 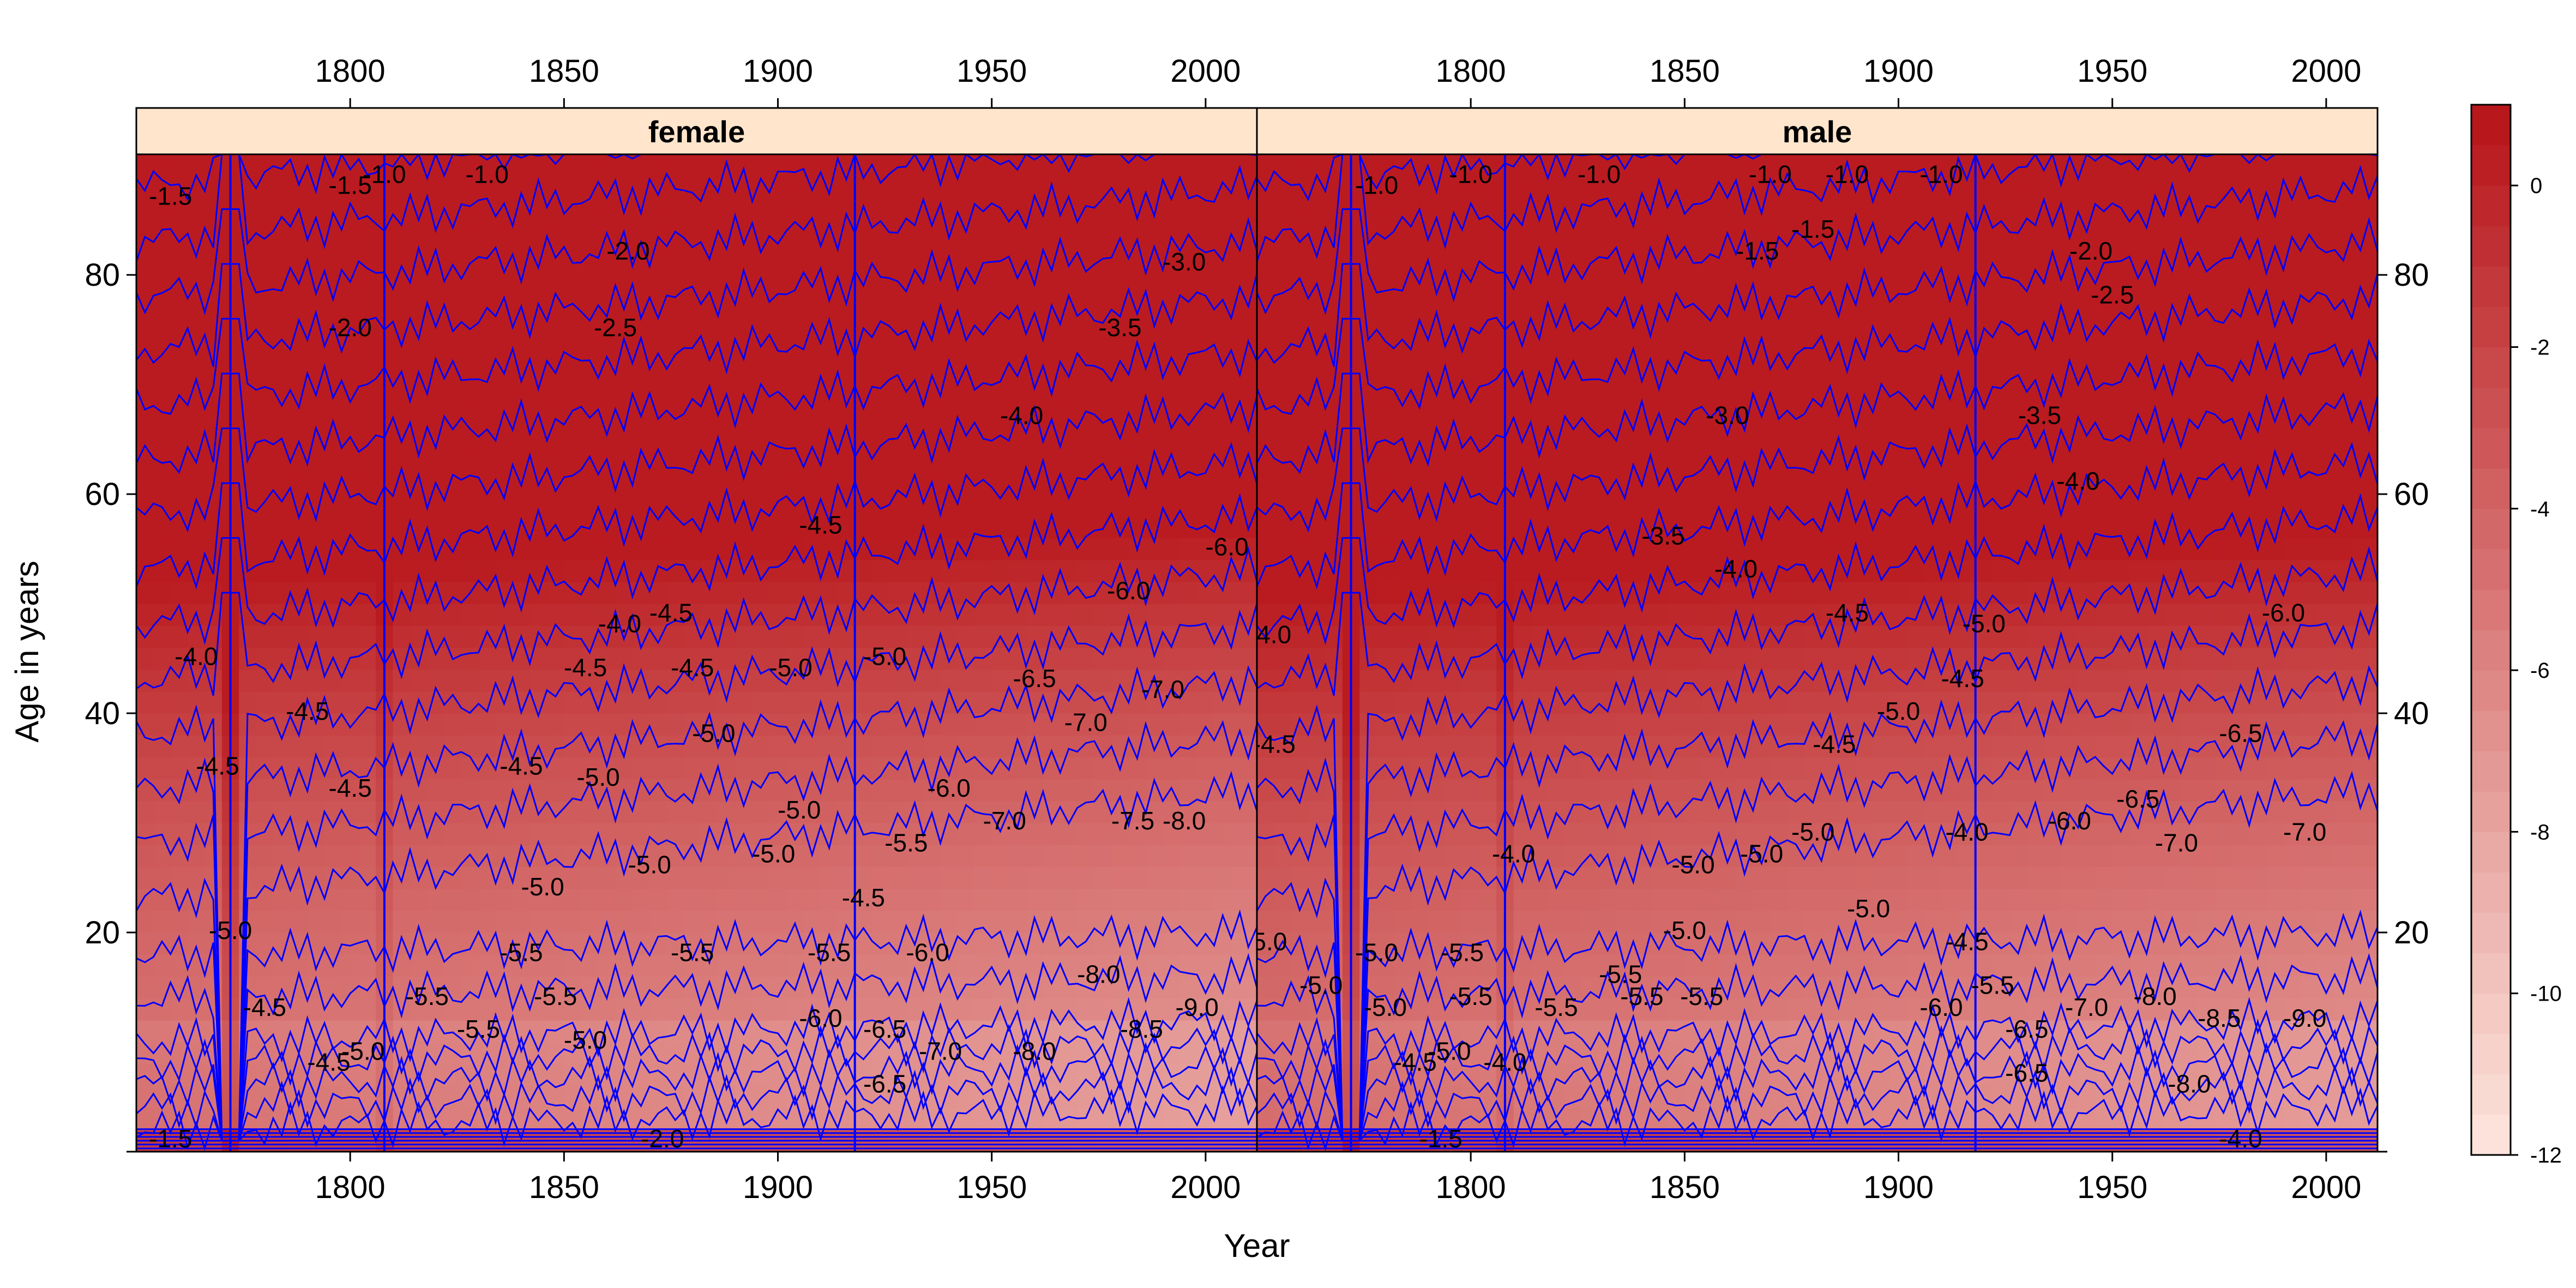 I want to click on contour-line, so click(x=696, y=208).